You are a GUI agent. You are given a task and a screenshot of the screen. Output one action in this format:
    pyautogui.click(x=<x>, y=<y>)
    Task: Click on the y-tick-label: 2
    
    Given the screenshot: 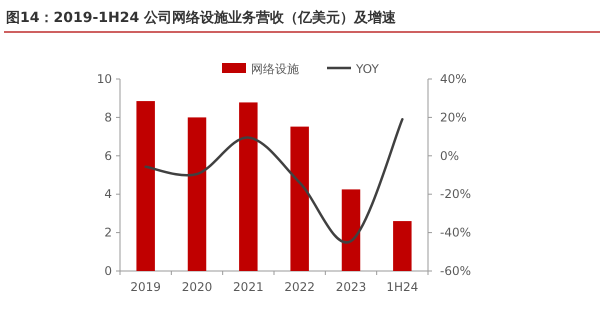 What is the action you would take?
    pyautogui.click(x=108, y=233)
    